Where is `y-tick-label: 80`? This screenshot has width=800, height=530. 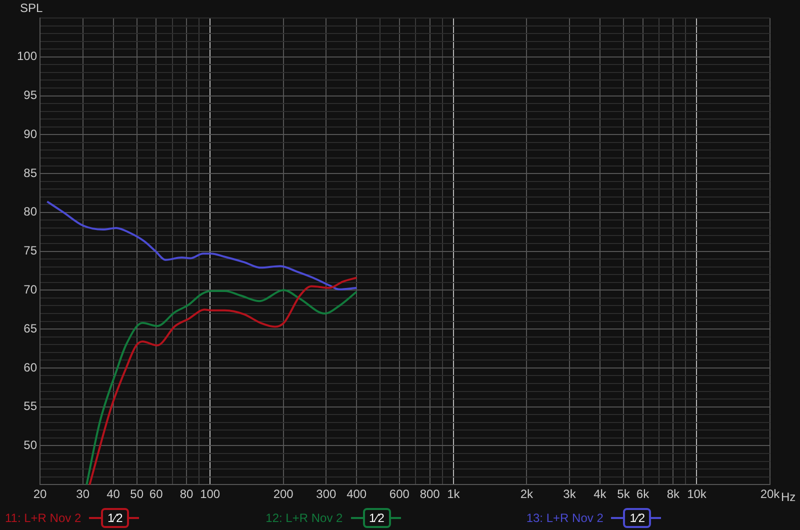
y-tick-label: 80 is located at coordinates (31, 211).